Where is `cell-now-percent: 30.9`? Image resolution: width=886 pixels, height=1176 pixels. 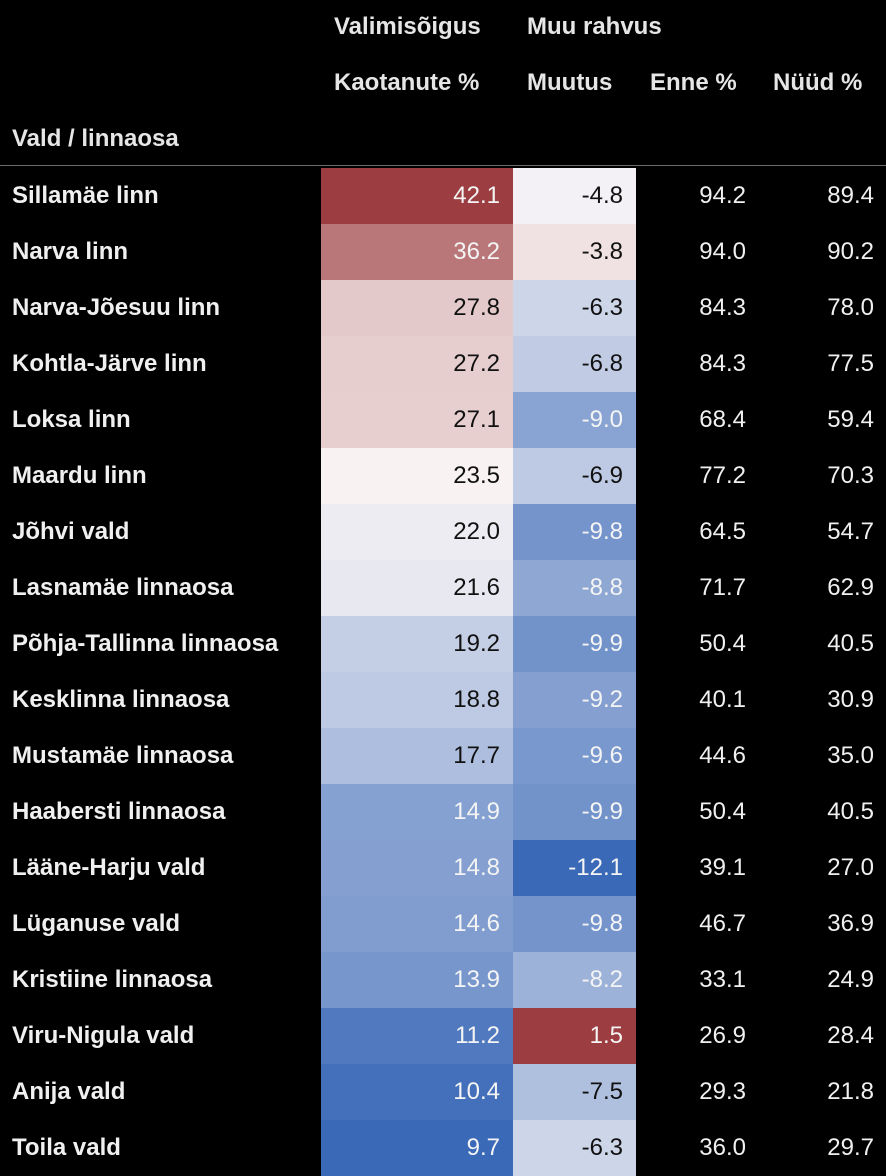 cell-now-percent: 30.9 is located at coordinates (850, 699).